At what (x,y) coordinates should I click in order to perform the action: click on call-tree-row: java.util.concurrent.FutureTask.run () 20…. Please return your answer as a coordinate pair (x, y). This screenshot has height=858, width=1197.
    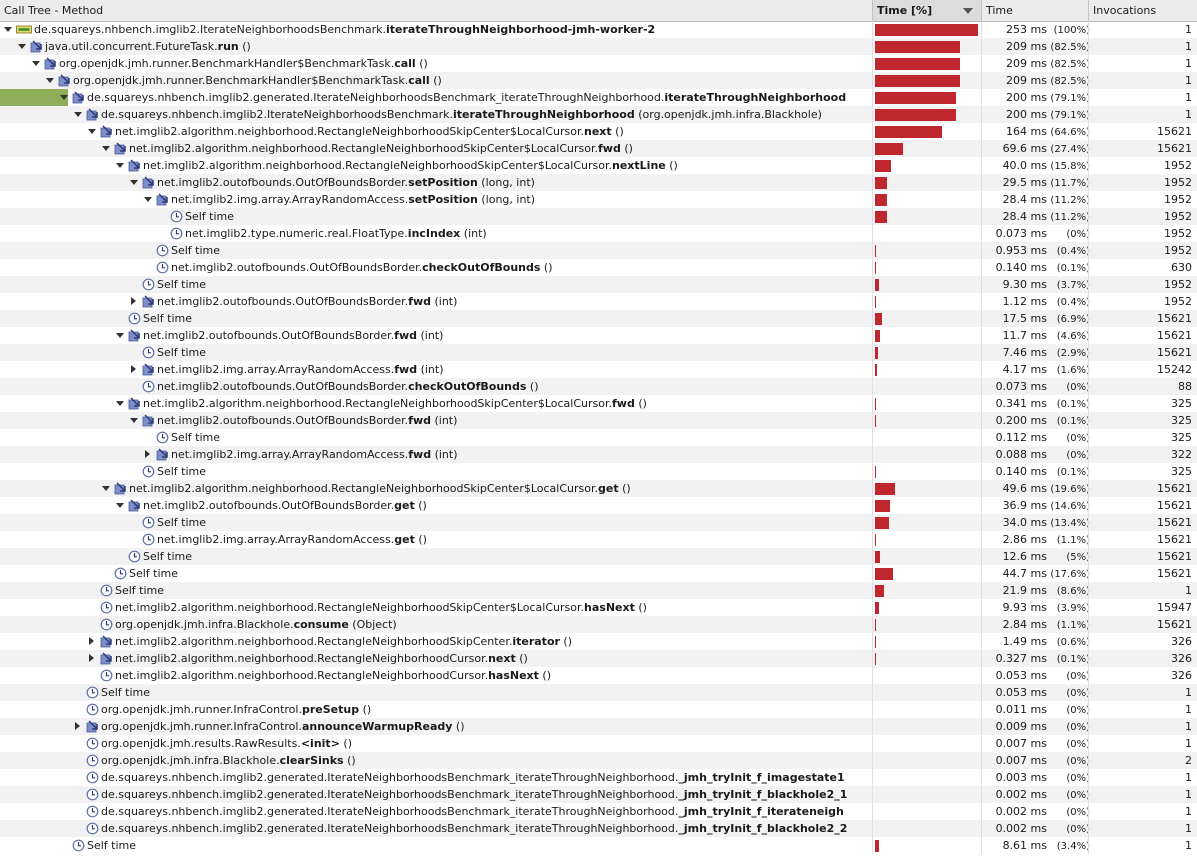
    Looking at the image, I should click on (598, 46).